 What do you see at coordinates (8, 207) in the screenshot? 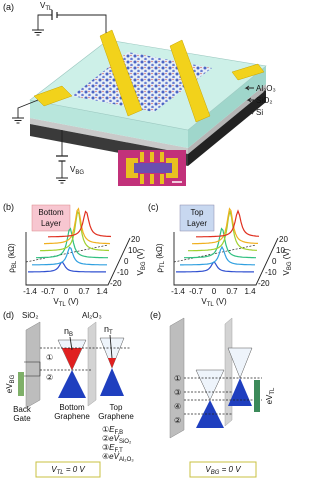
I see `panel-label: (b)` at bounding box center [8, 207].